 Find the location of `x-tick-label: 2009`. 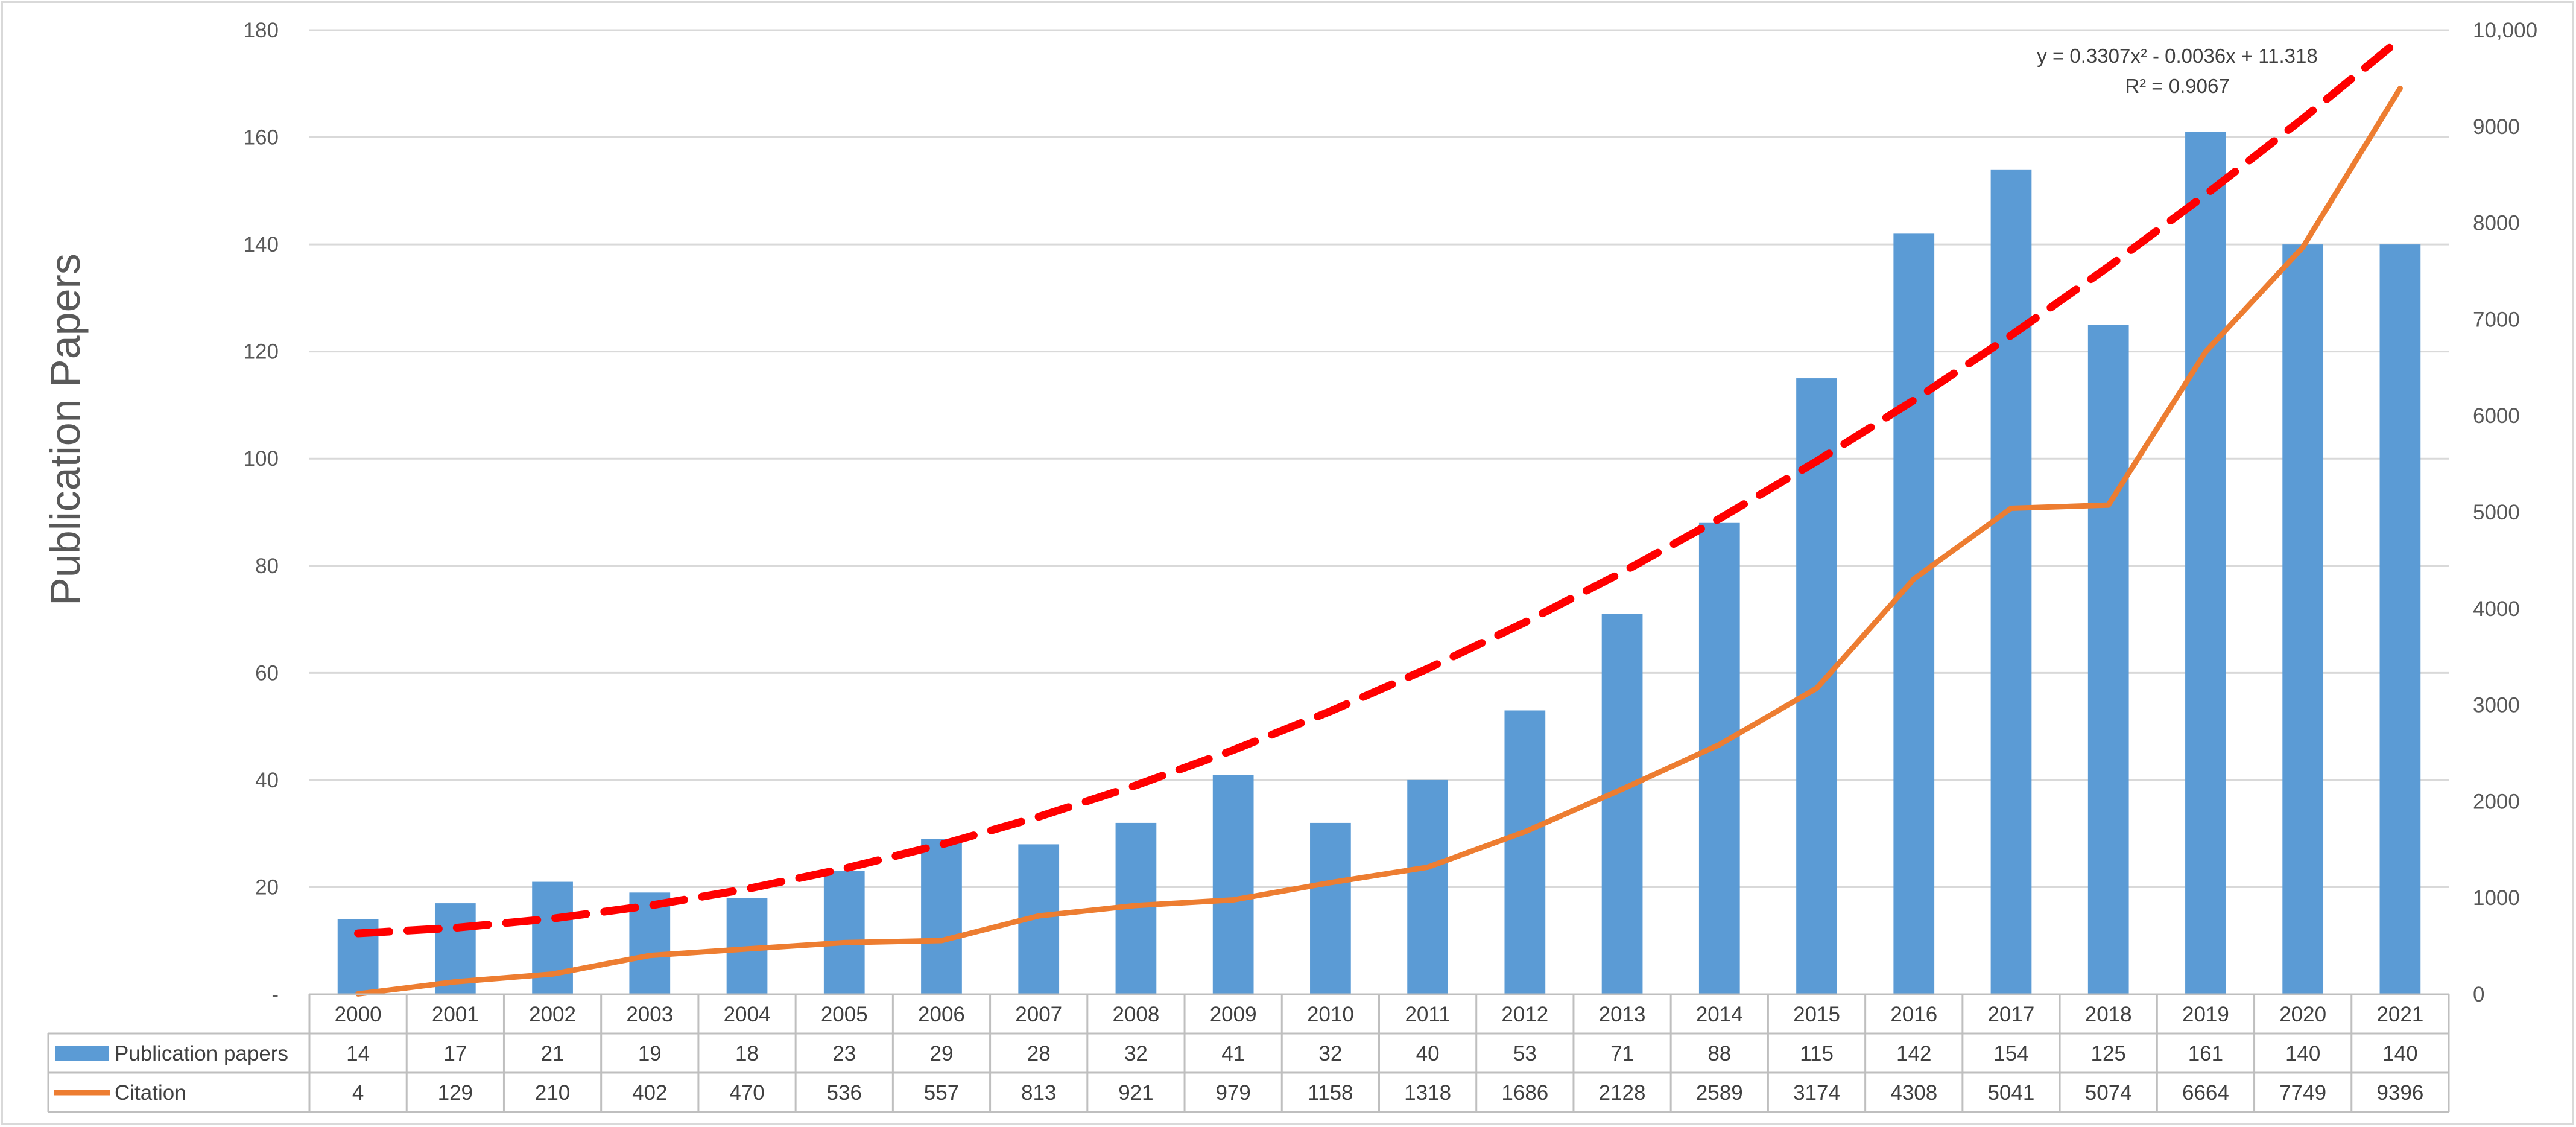

x-tick-label: 2009 is located at coordinates (1233, 1015).